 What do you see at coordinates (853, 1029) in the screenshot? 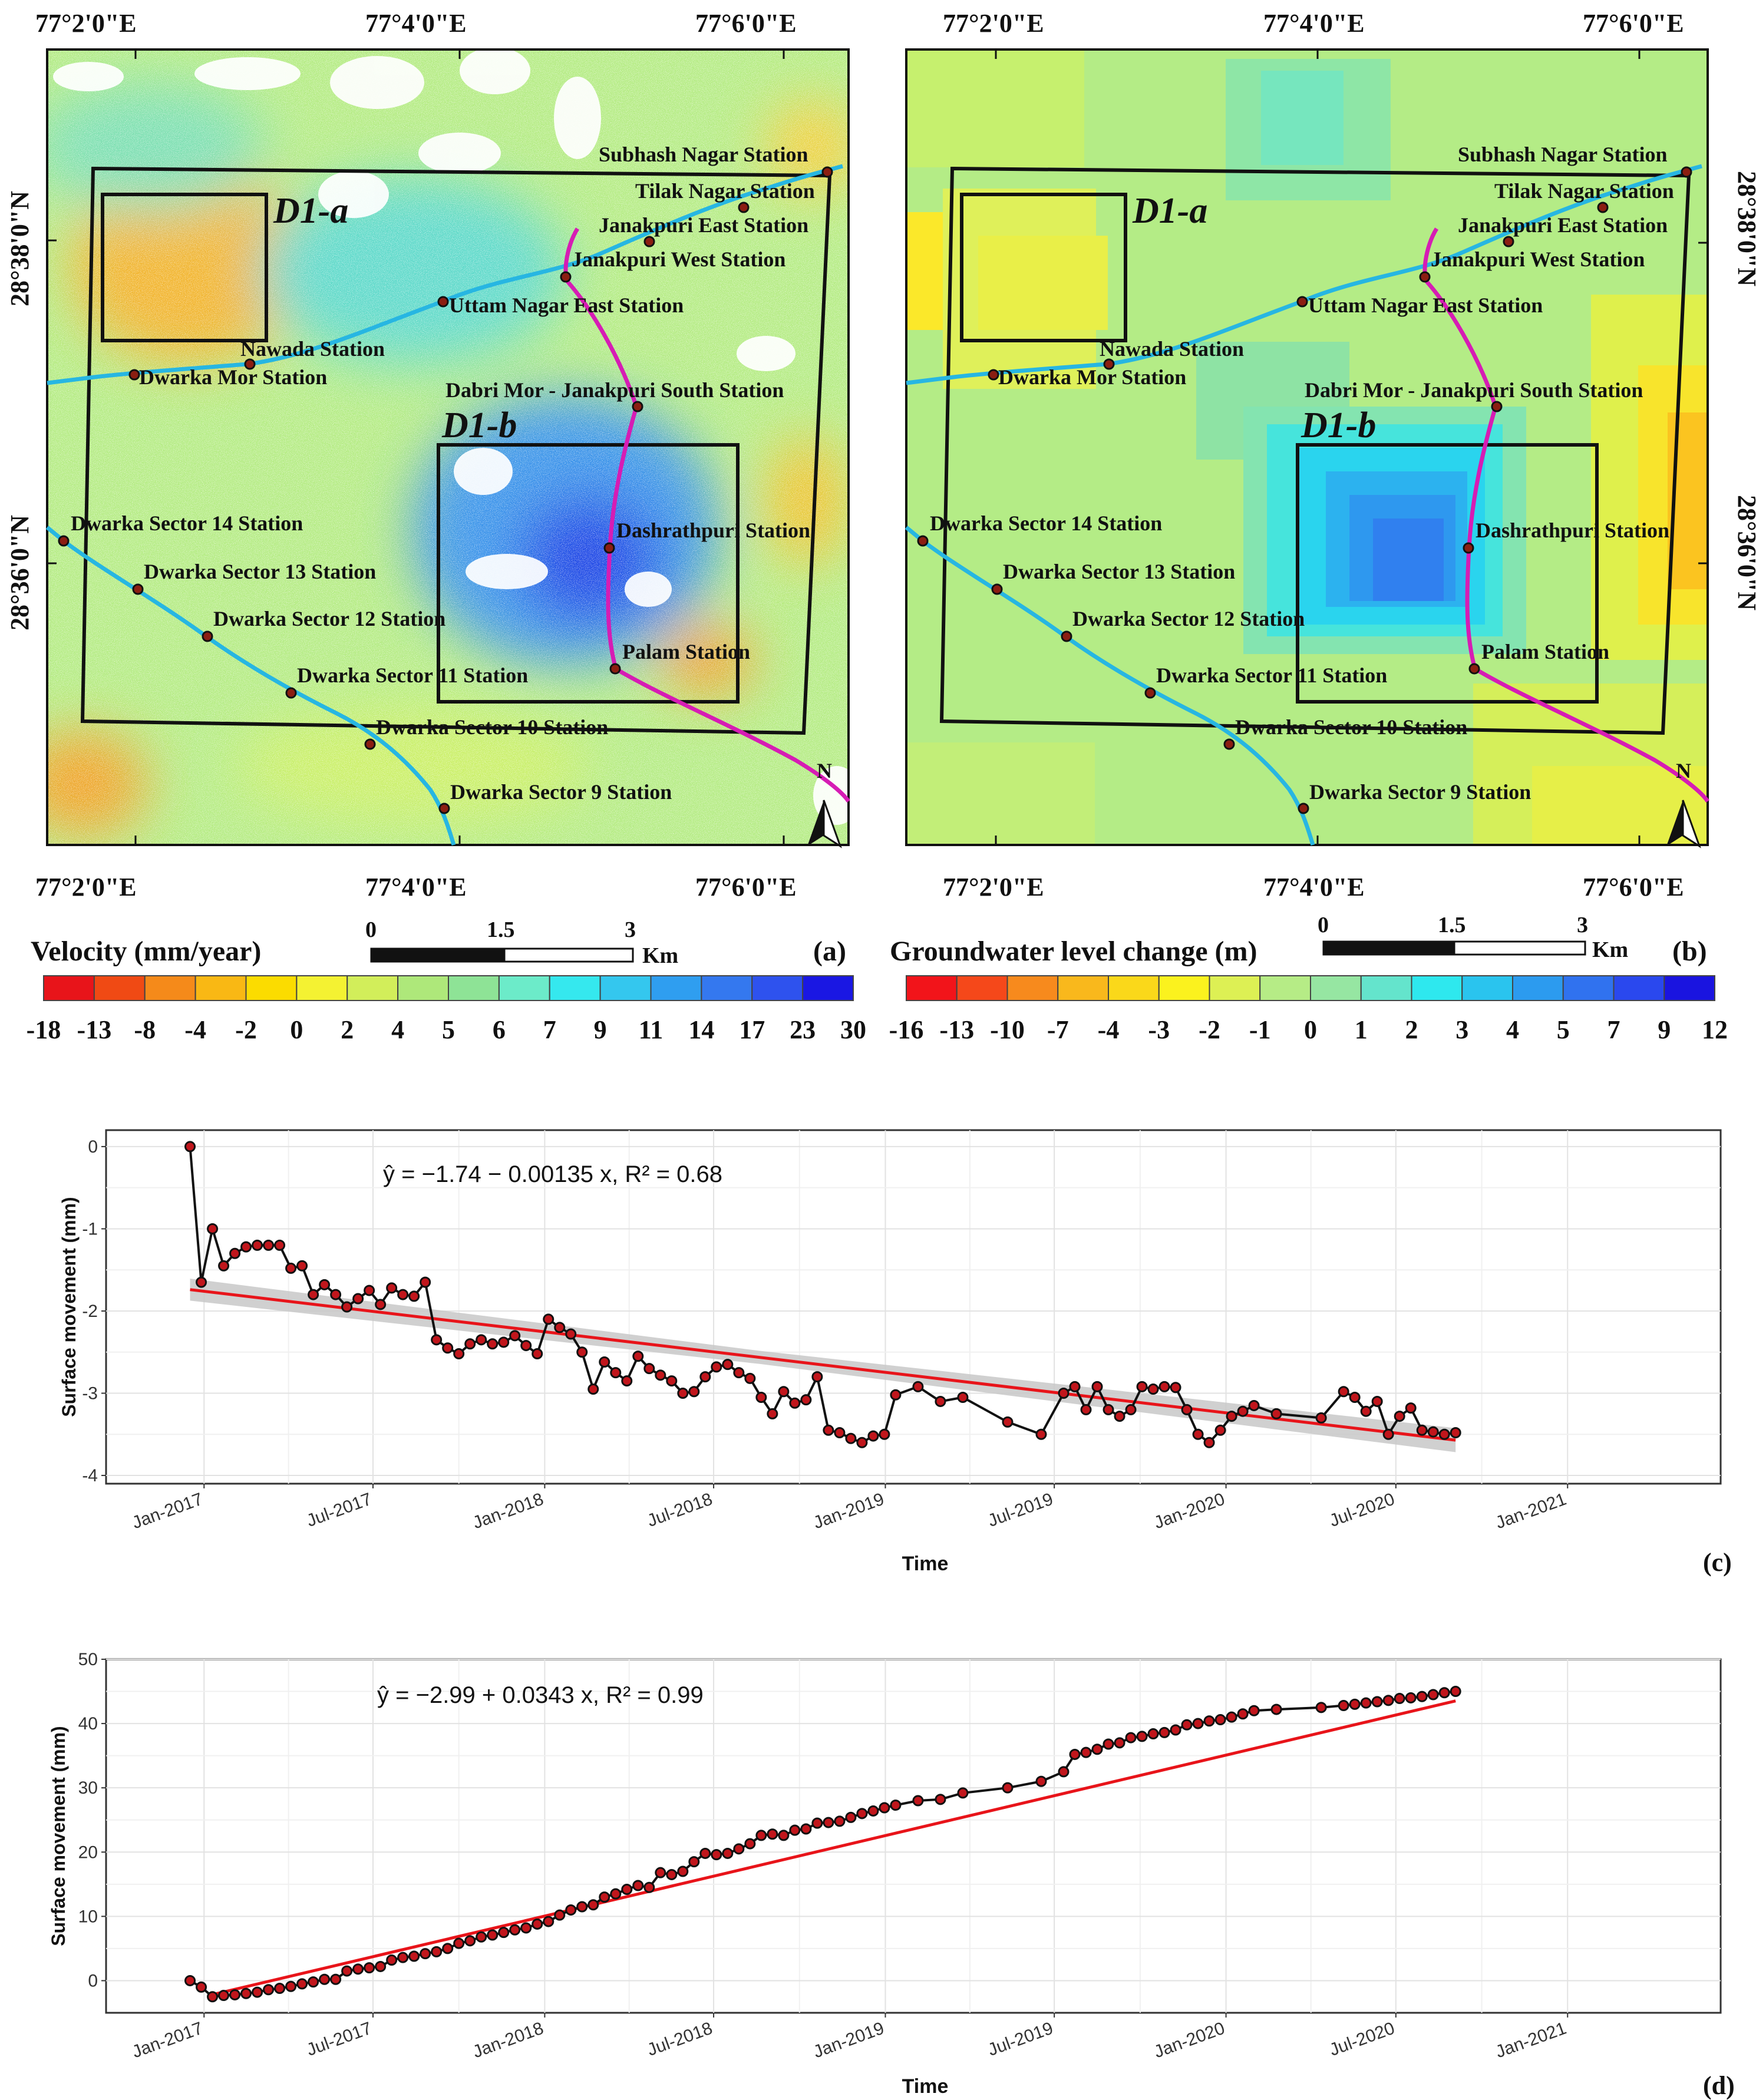
I see `colorbar-tick-label: 30` at bounding box center [853, 1029].